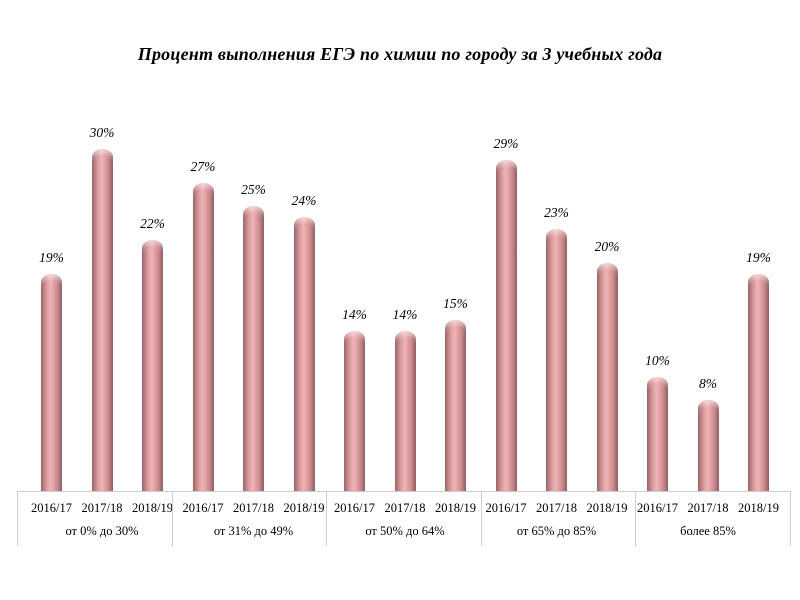 This screenshot has width=800, height=600. Describe the element at coordinates (556, 212) in the screenshot. I see `bar-value-label: 23%` at that location.